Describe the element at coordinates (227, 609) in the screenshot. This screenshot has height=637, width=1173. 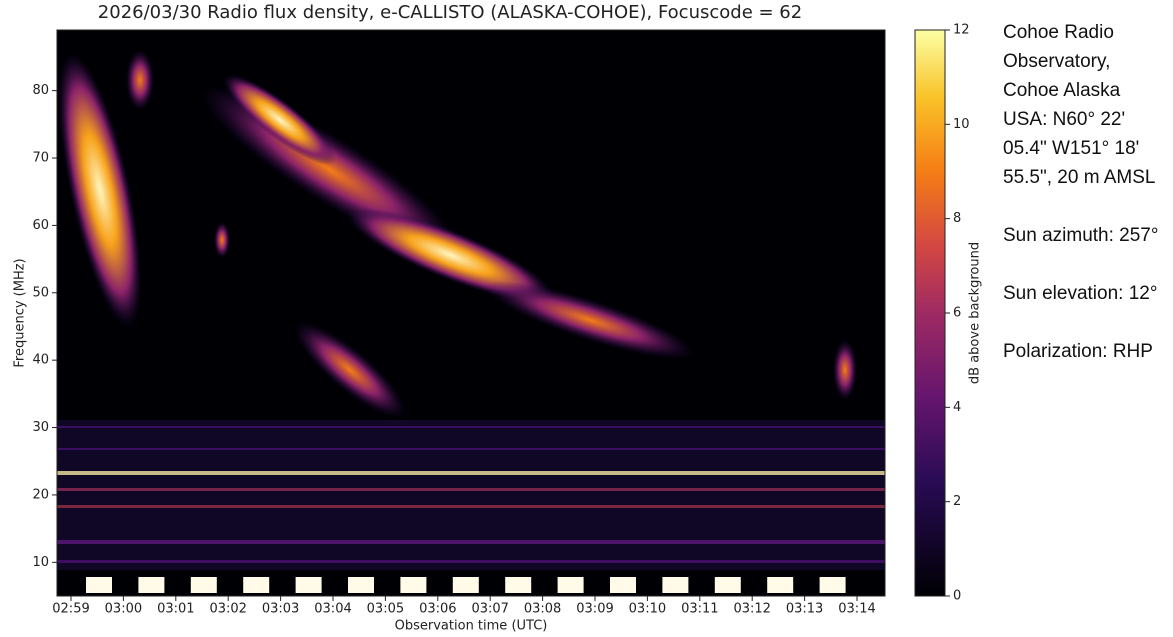
I see `x-tick-label: 03:02` at that location.